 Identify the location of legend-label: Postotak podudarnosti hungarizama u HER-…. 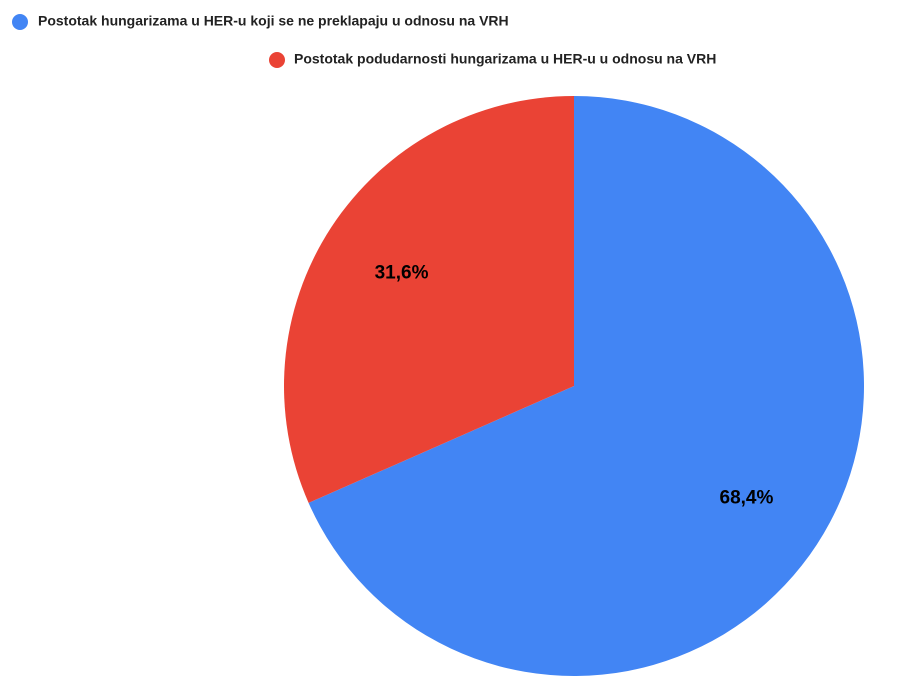
(505, 59).